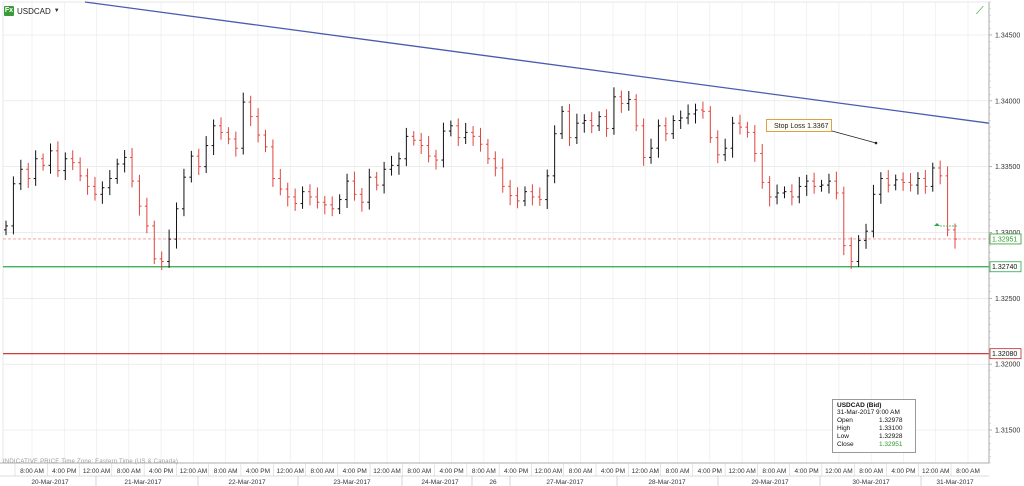  What do you see at coordinates (1004, 267) in the screenshot?
I see `price-tag-label: 1.32740` at bounding box center [1004, 267].